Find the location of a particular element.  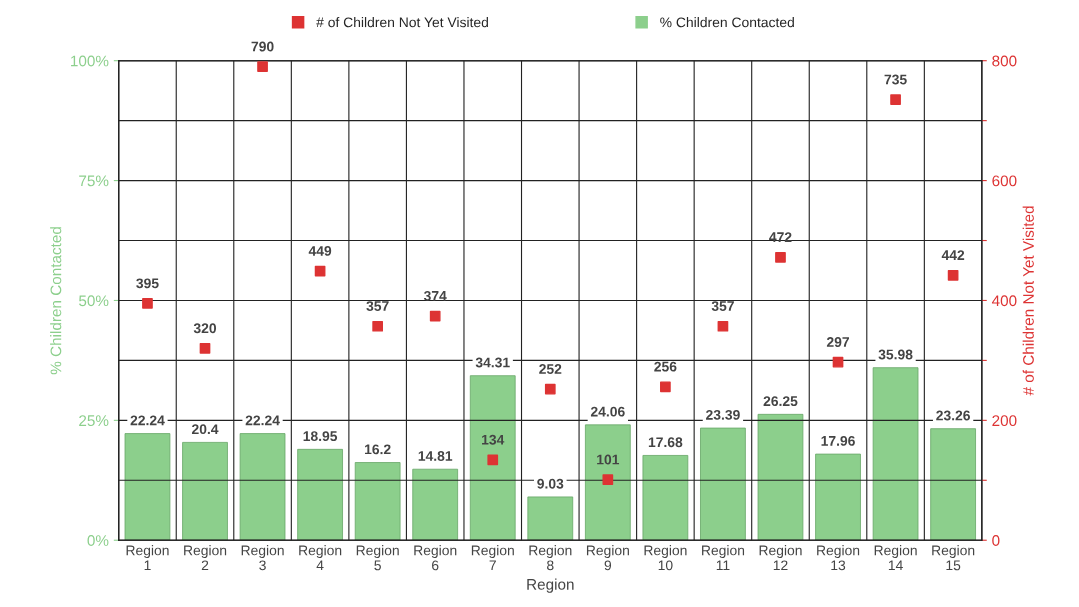

x-tick-label: Region 7 is located at coordinates (492, 558).